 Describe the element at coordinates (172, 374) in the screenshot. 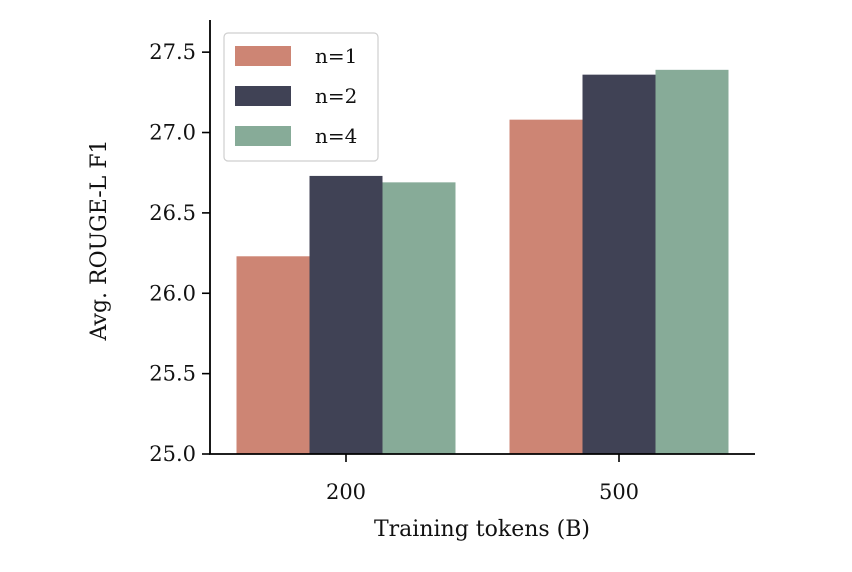

I see `y-tick-label: 25.5` at that location.